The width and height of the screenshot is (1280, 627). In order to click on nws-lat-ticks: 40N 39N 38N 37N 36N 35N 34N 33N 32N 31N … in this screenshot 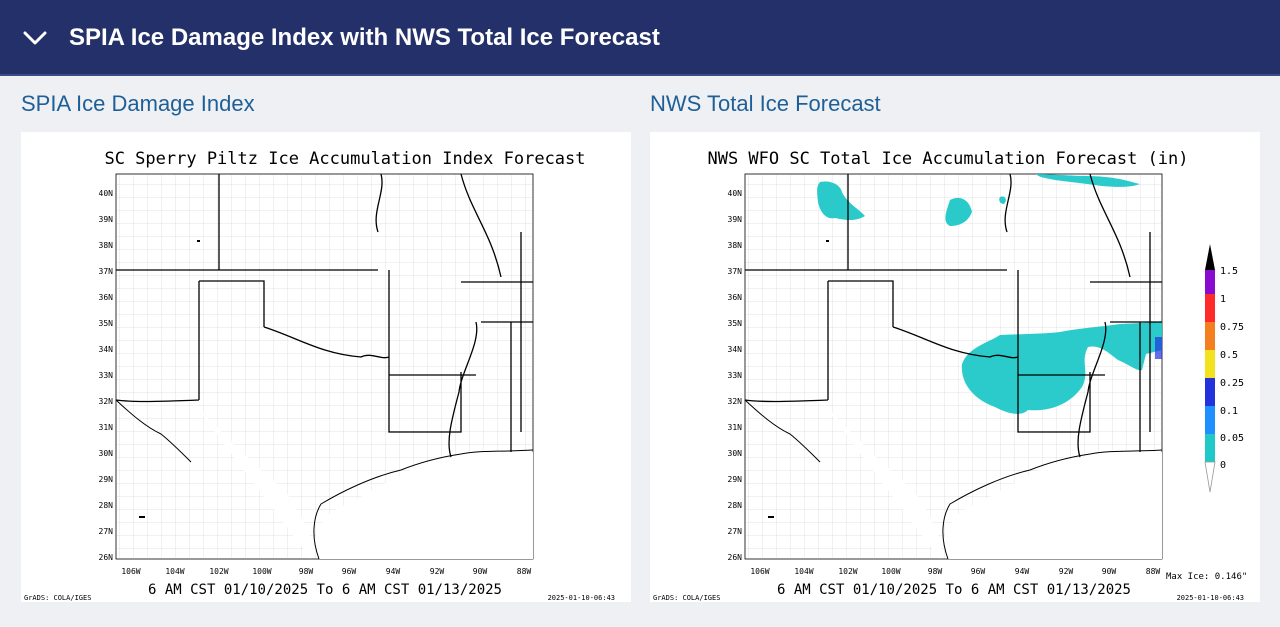, I will do `click(735, 375)`.